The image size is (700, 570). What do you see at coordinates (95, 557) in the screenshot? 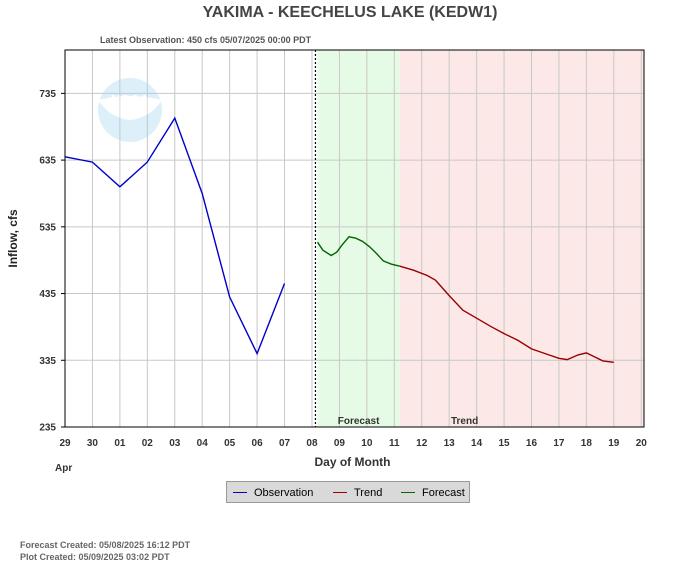
I see `plot-created-text: Plot Created: 05/09/2025 03:02 PDT` at bounding box center [95, 557].